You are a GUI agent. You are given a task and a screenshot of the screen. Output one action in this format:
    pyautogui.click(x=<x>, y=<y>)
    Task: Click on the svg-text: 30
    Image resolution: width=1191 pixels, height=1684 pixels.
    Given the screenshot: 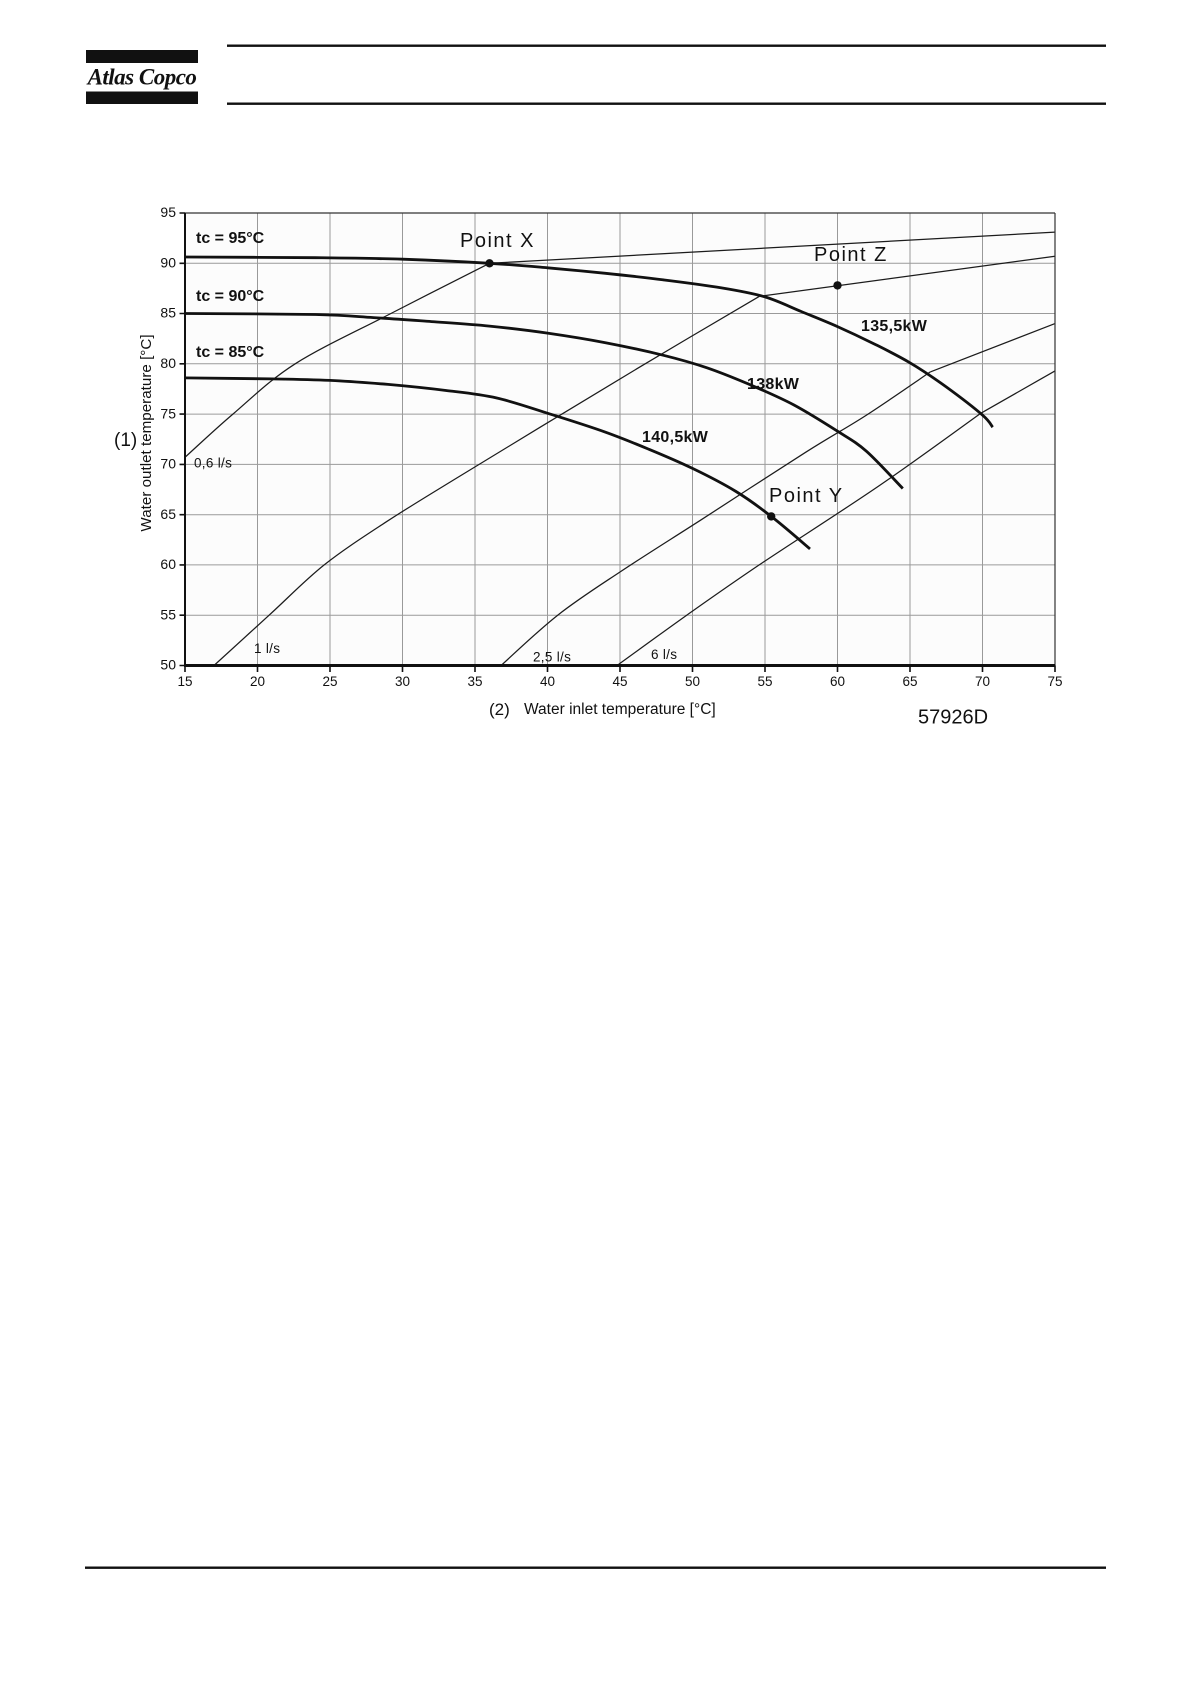 What is the action you would take?
    pyautogui.click(x=402, y=681)
    